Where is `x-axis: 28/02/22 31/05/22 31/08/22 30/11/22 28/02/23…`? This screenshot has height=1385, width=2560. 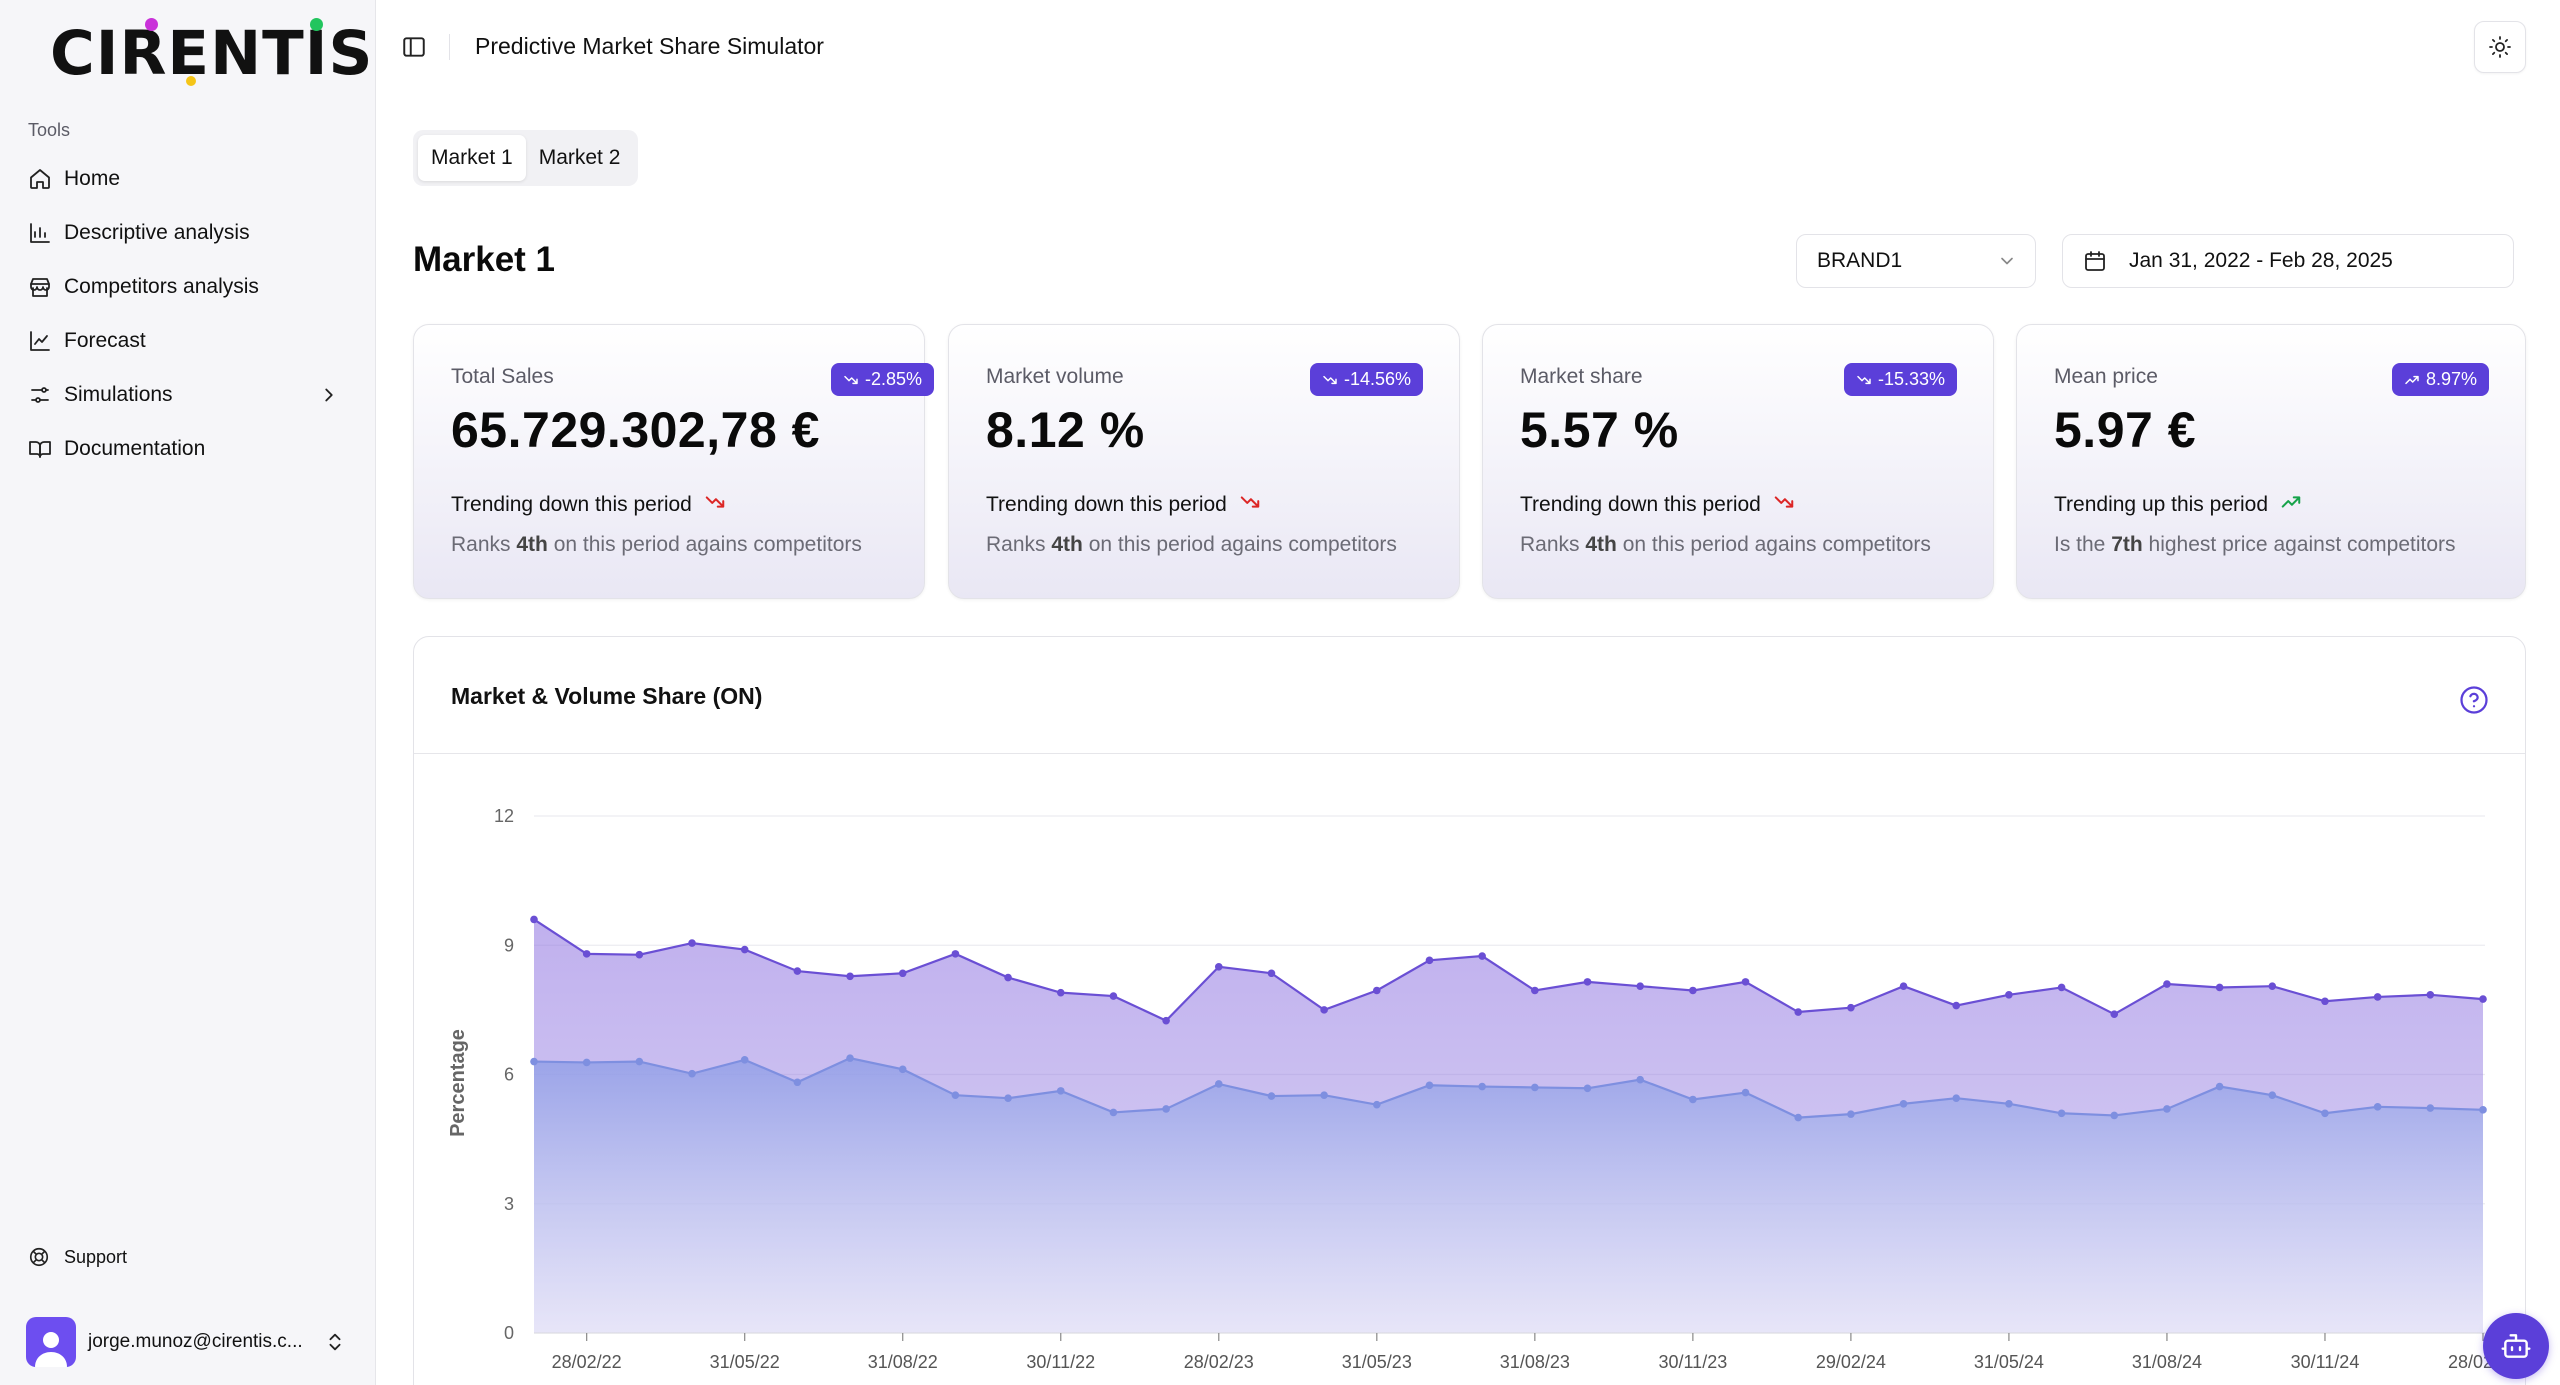
x-axis: 28/02/22 31/05/22 31/08/22 30/11/22 28/02/23… is located at coordinates (1526, 1352).